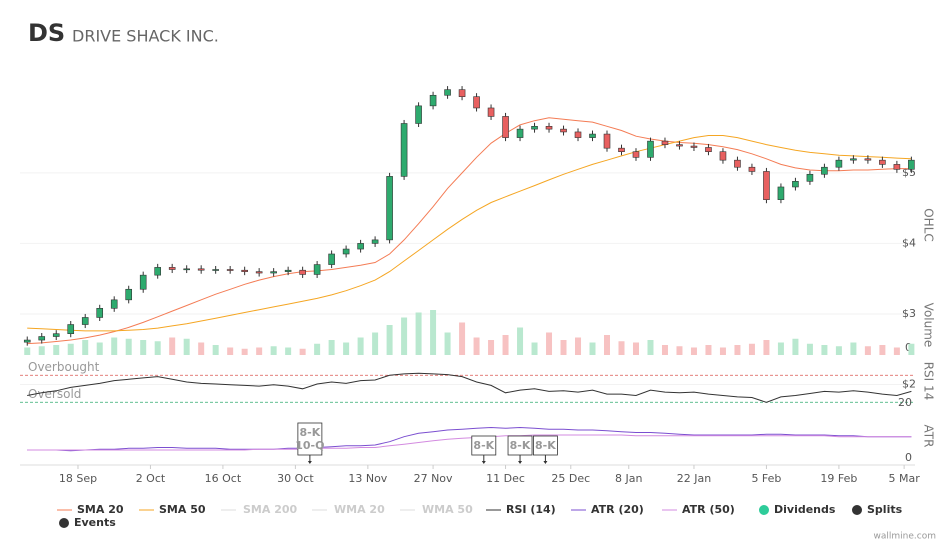 This screenshot has height=542, width=942. I want to click on panel-label: ATR, so click(929, 436).